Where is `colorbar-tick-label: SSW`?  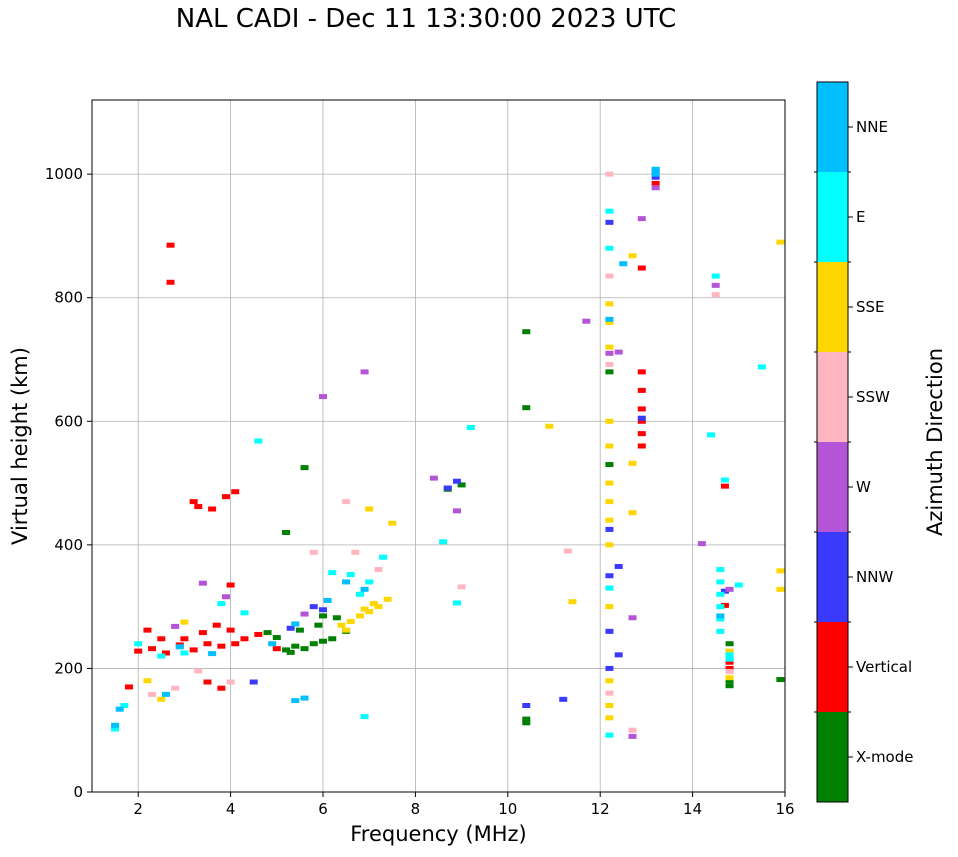
colorbar-tick-label: SSW is located at coordinates (873, 397).